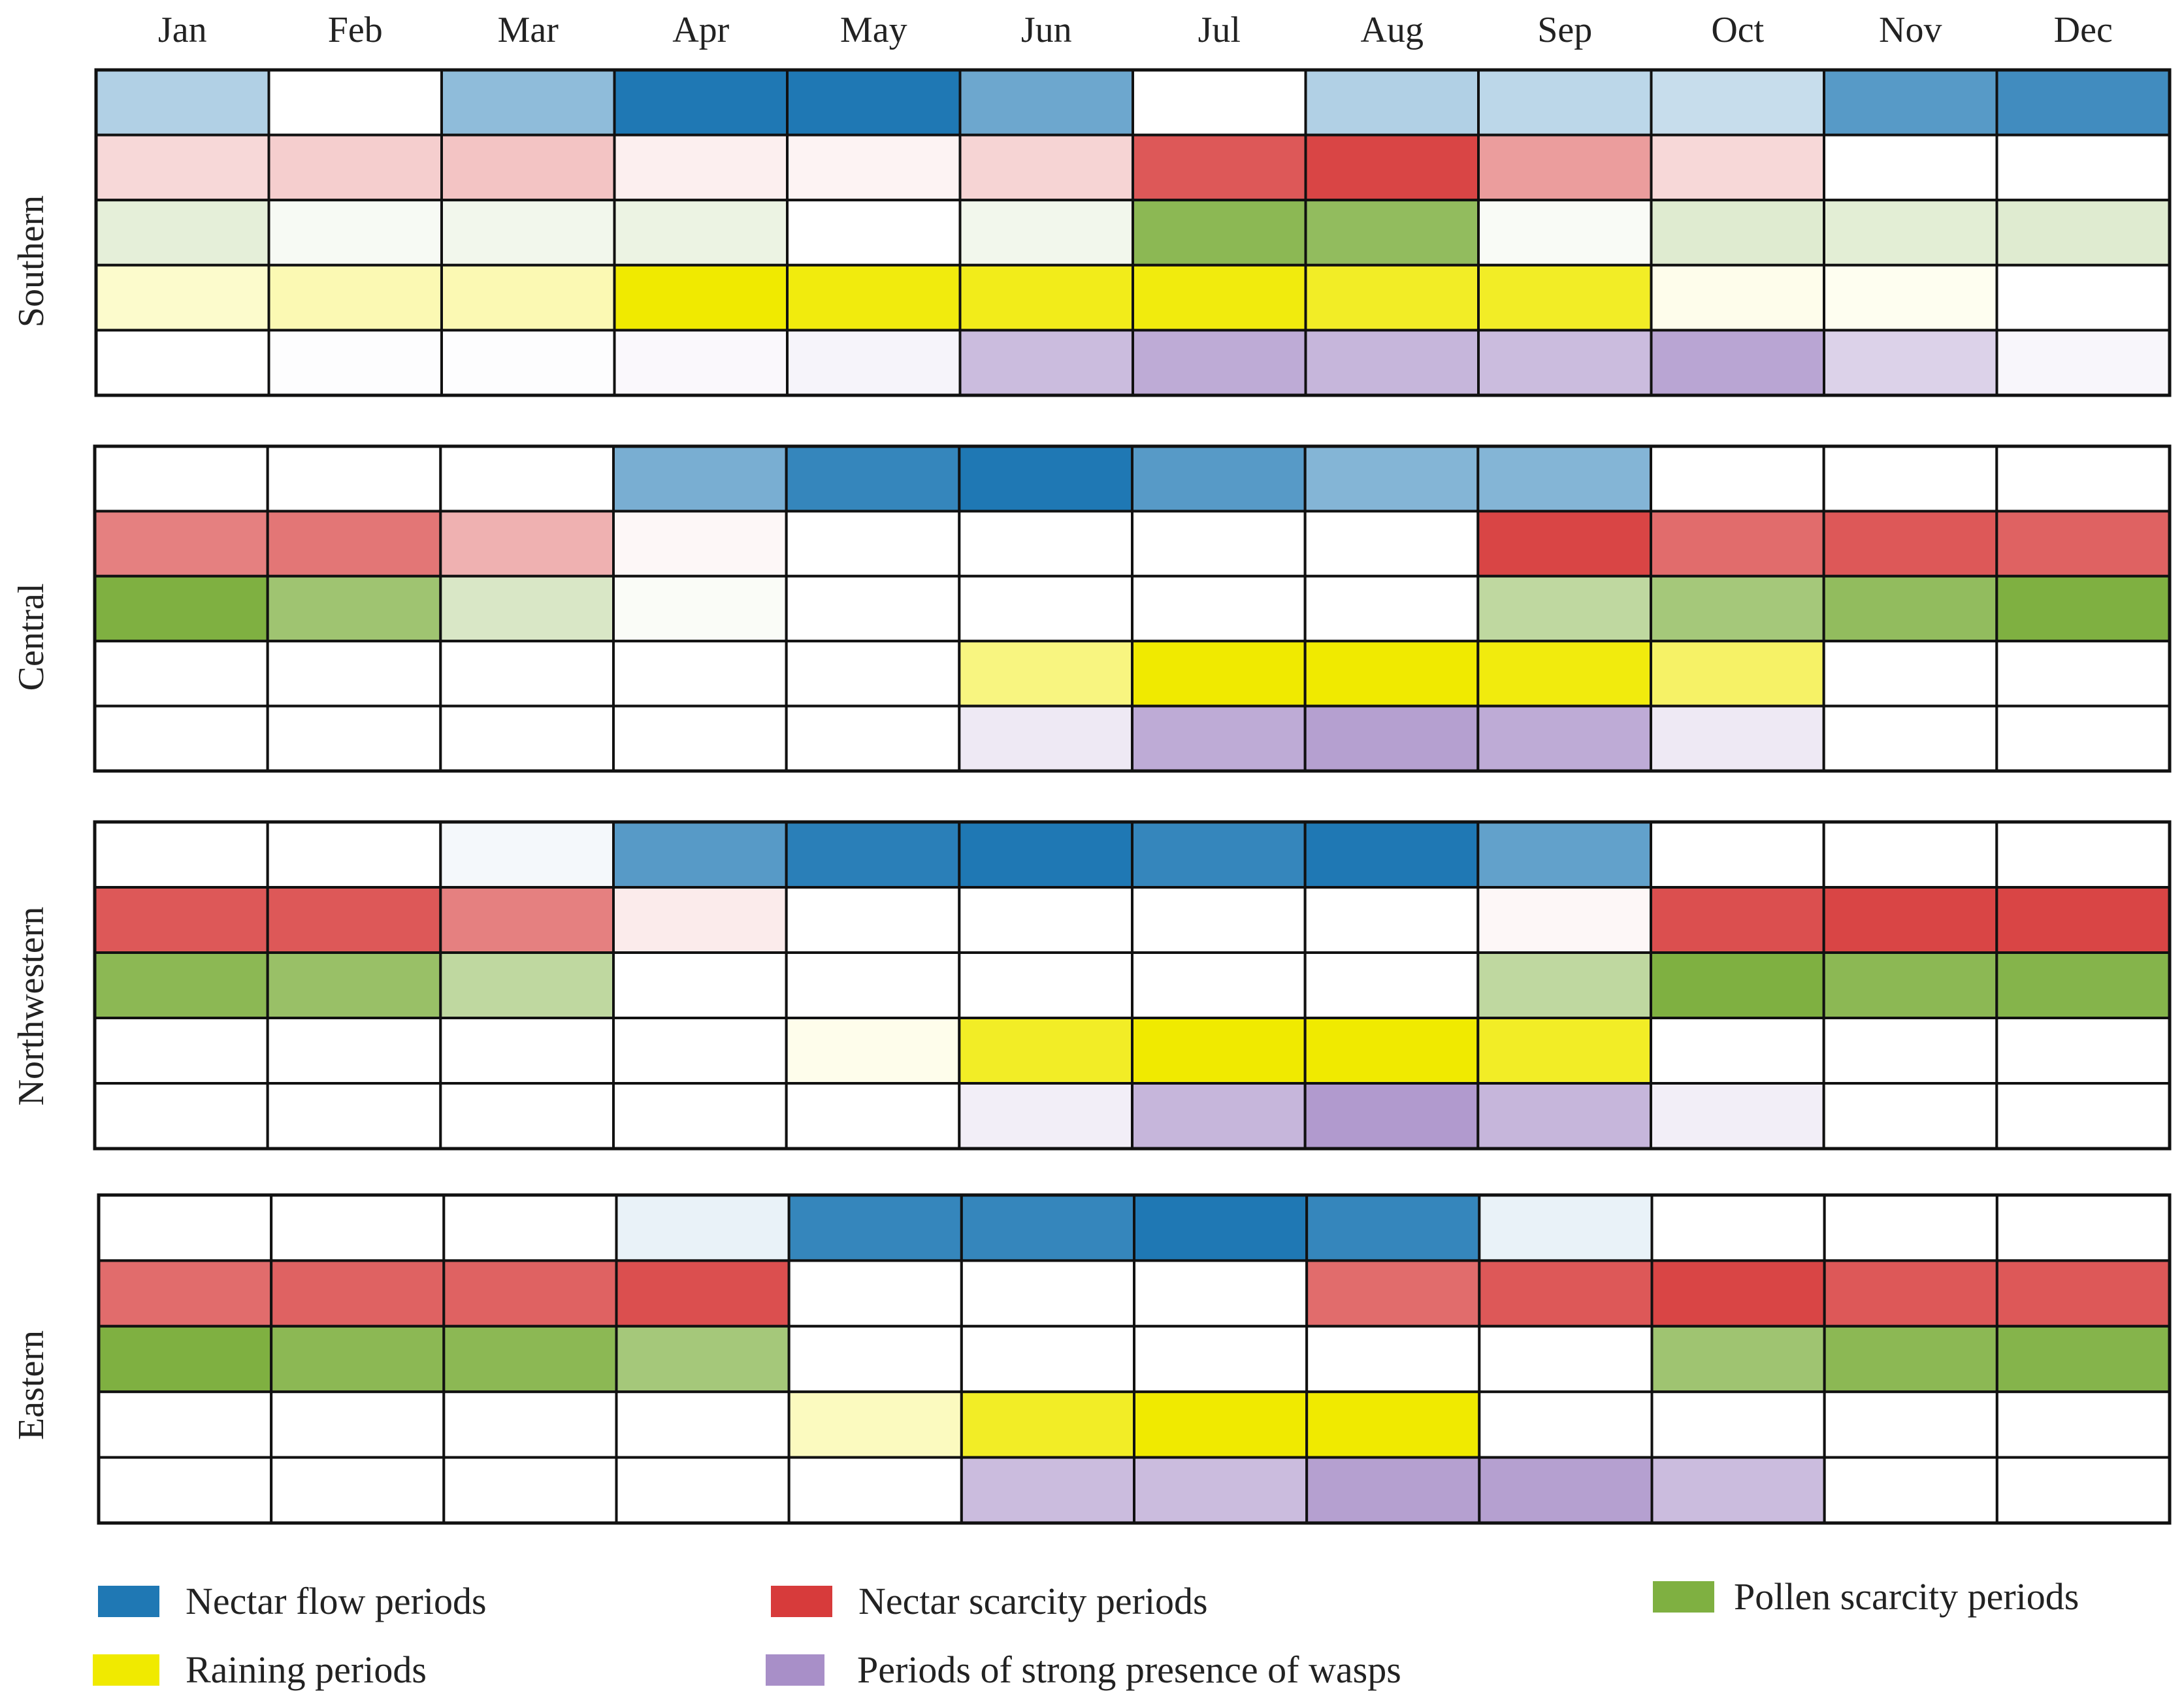 The image size is (2184, 1704). What do you see at coordinates (1393, 1359) in the screenshot?
I see `cell-eastern-pollen-scarcity-aug` at bounding box center [1393, 1359].